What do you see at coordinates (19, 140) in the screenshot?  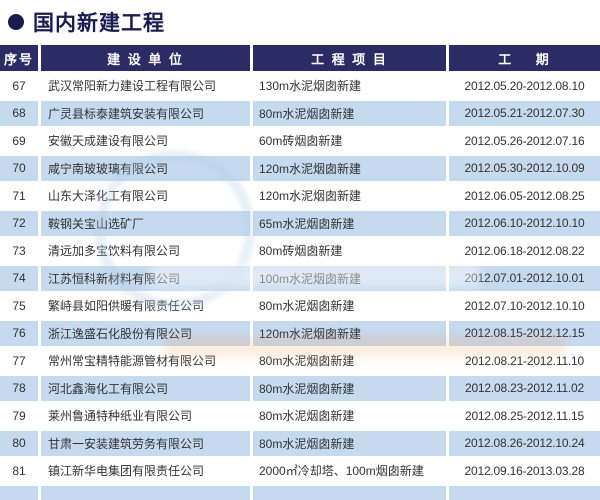 I see `cell-no: 69` at bounding box center [19, 140].